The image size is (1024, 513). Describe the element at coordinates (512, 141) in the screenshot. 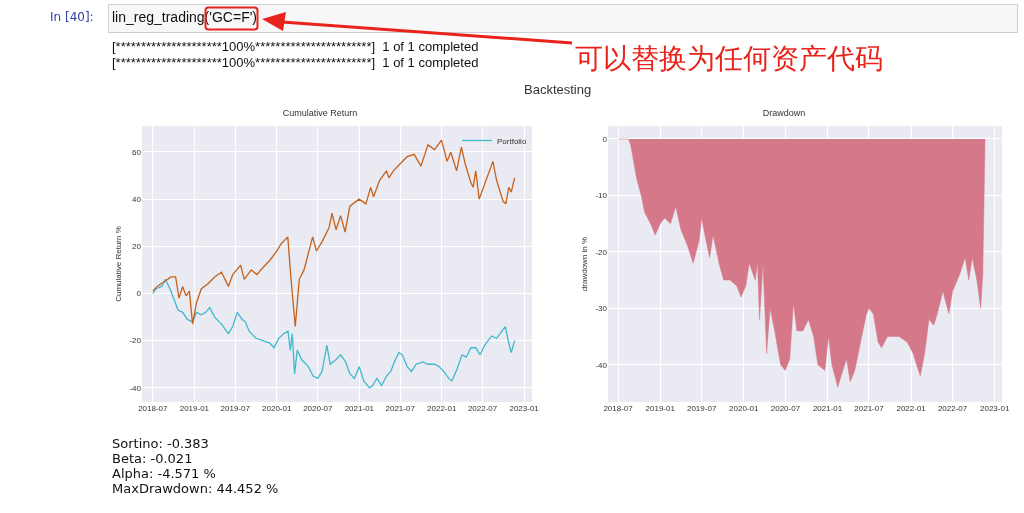

I see `legend-label: Portfolio` at that location.